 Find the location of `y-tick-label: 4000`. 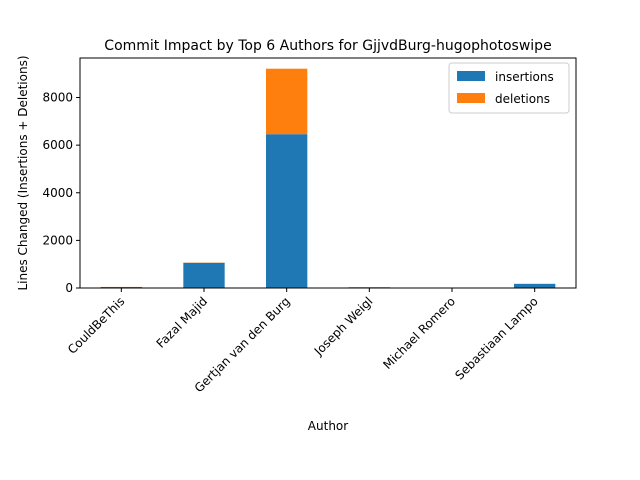

y-tick-label: 4000 is located at coordinates (57, 193).